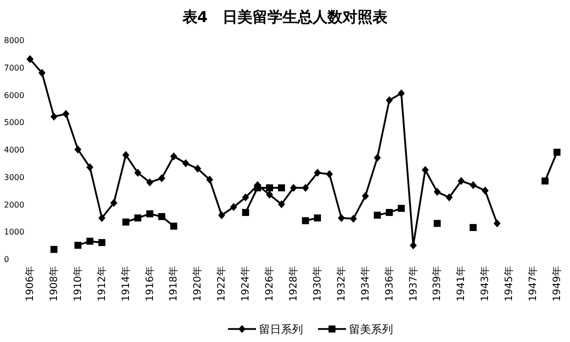 The height and width of the screenshot is (342, 570). What do you see at coordinates (54, 284) in the screenshot?
I see `x-tick-label: 1908年` at bounding box center [54, 284].